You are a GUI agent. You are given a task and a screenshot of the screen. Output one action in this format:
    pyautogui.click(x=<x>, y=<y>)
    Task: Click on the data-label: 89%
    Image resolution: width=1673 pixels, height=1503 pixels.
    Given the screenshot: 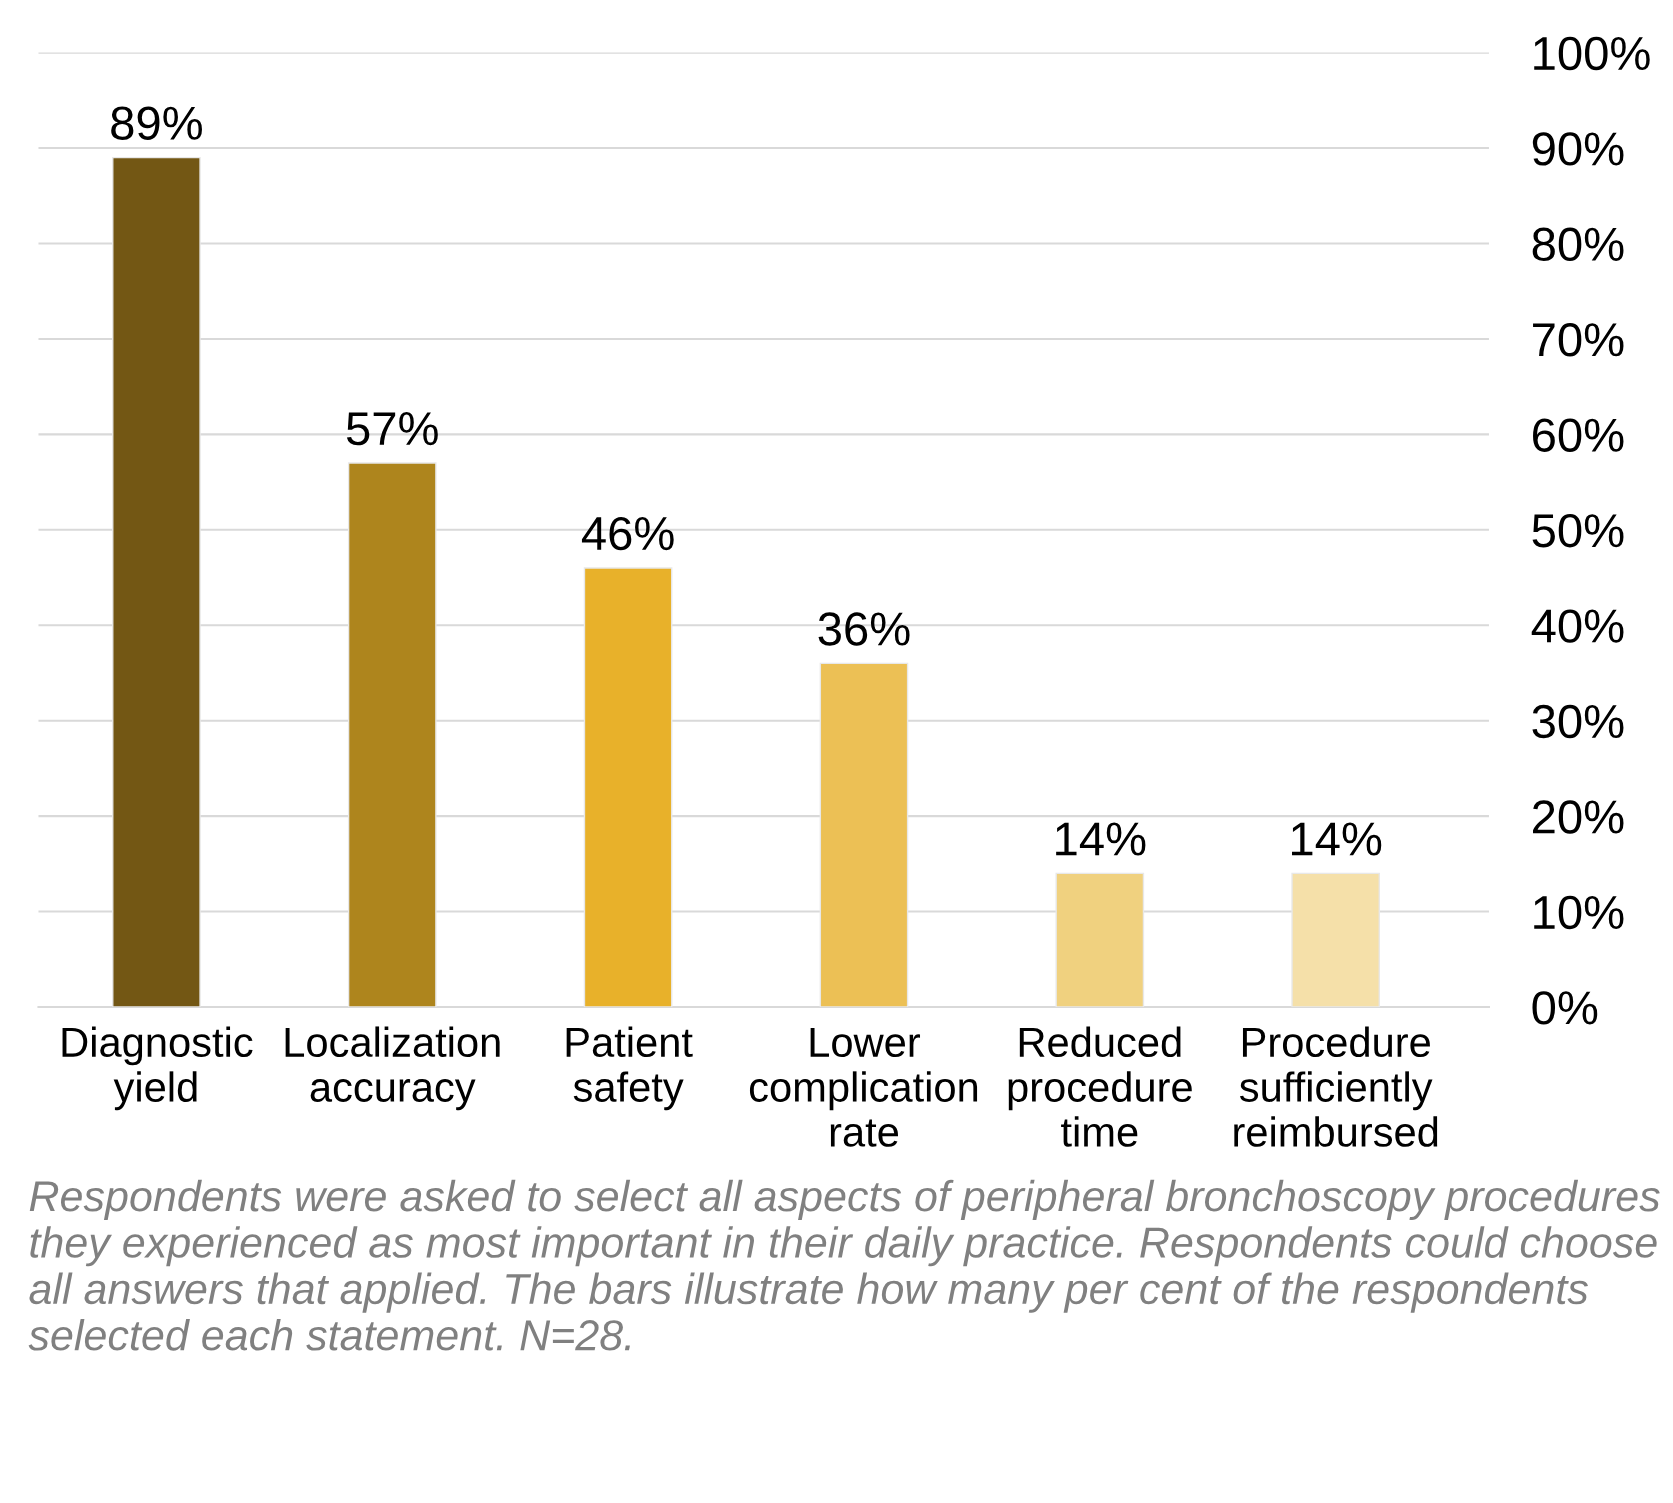 What is the action you would take?
    pyautogui.click(x=156, y=123)
    